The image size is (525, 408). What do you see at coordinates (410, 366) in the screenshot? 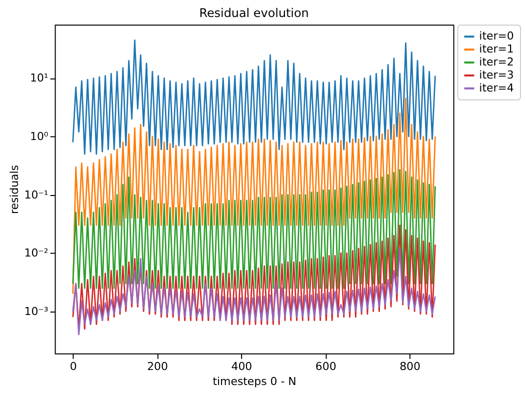
I see `x-tick-label: 800` at bounding box center [410, 366].